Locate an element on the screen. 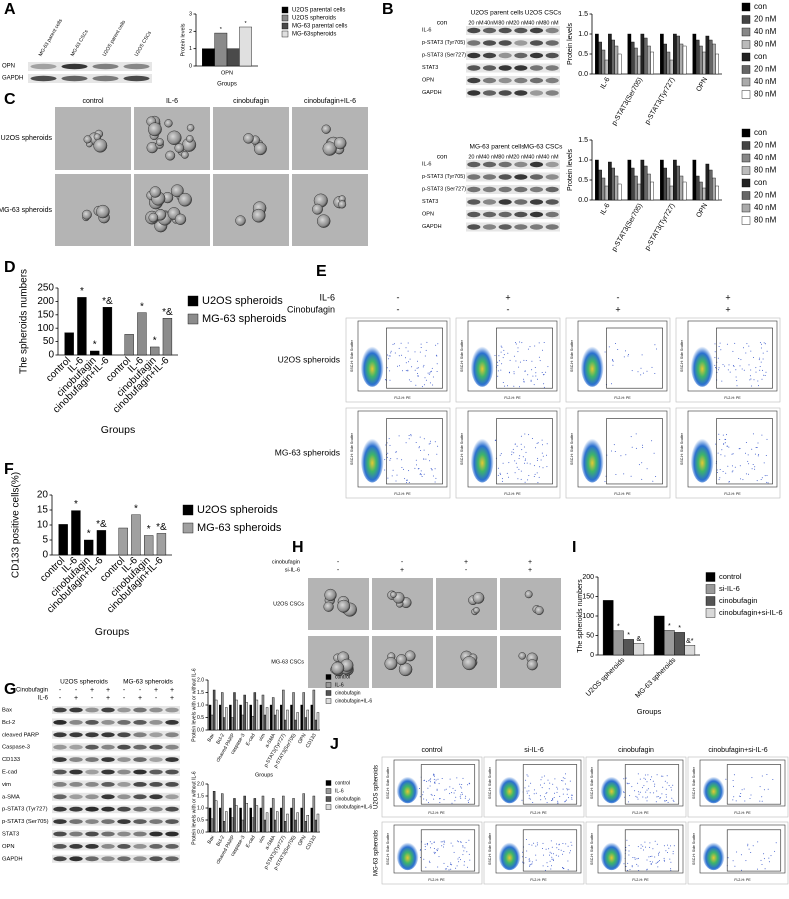 Image resolution: width=789 pixels, height=899 pixels. group-label: U2OS CSCs is located at coordinates (543, 13).